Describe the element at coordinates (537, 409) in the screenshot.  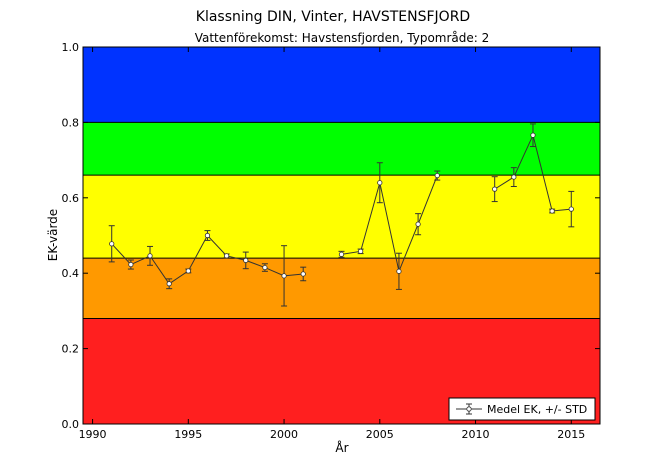
I see `legend-label: Medel EK, +/- STD` at that location.